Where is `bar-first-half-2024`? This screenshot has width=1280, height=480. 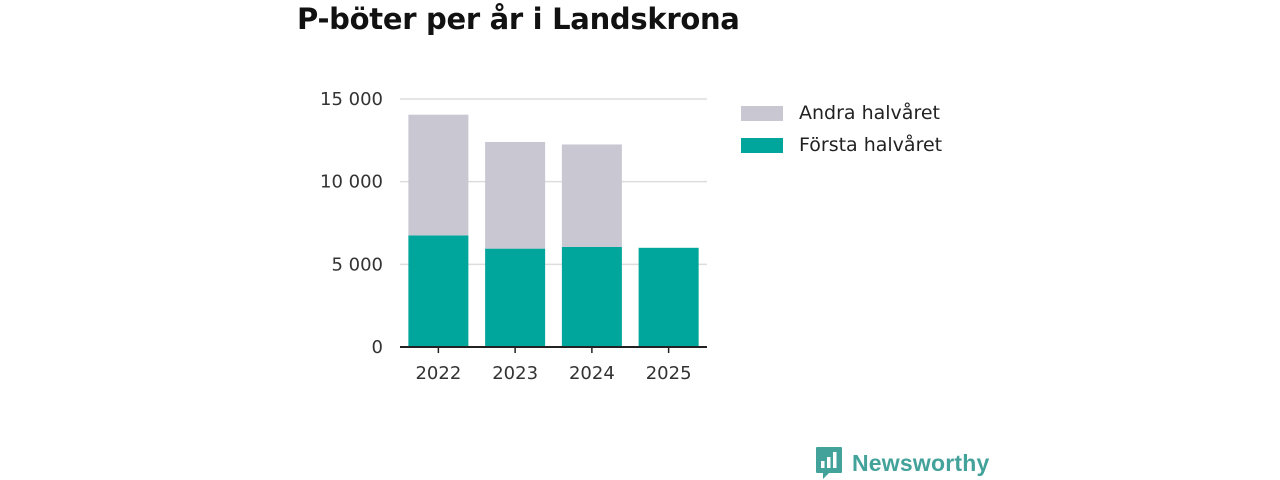 bar-first-half-2024 is located at coordinates (591, 296).